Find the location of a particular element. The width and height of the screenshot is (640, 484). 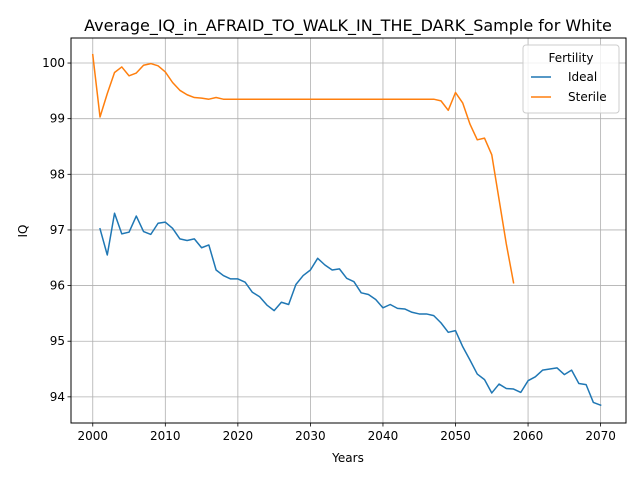

y-tick-label: 97 is located at coordinates (57, 230).